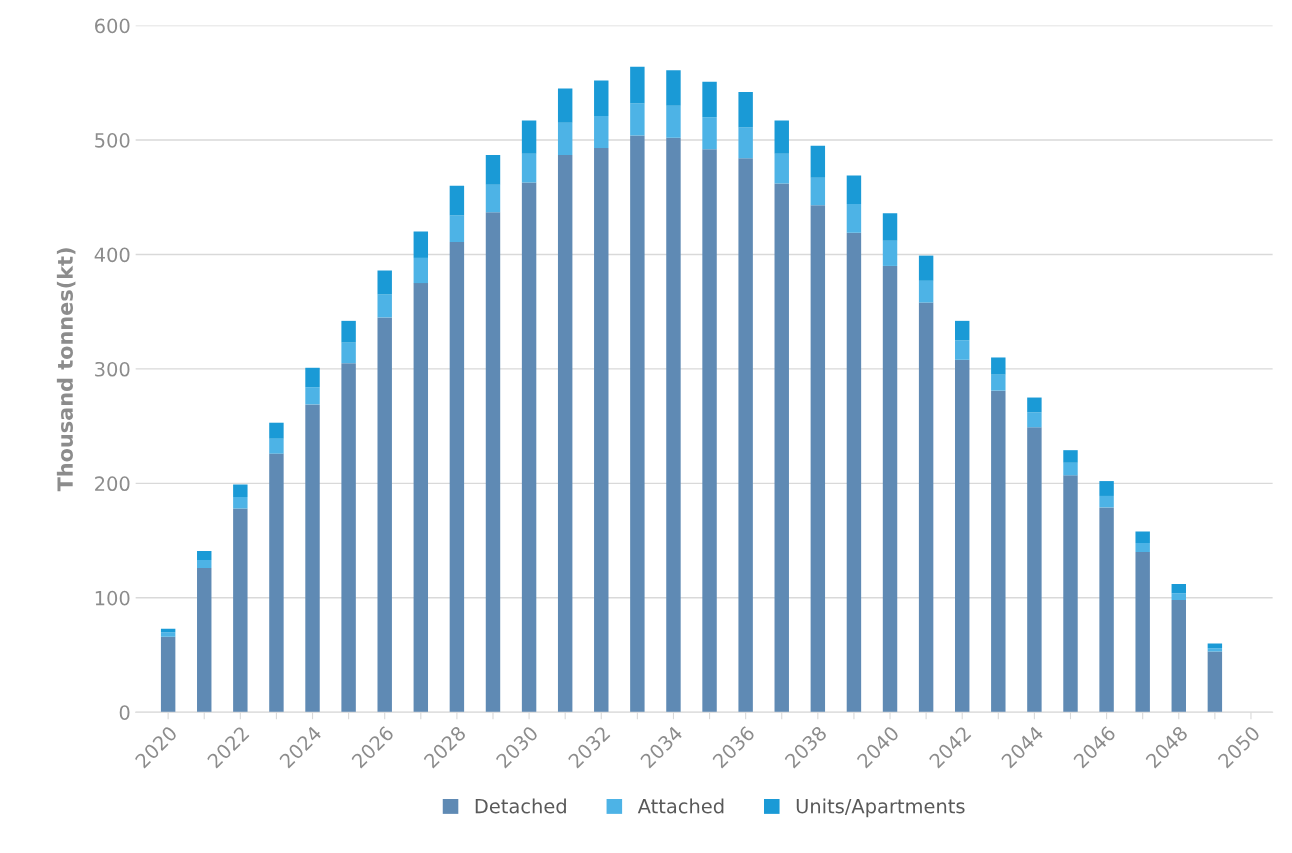  Describe the element at coordinates (112, 140) in the screenshot. I see `y-tick-label: 500` at that location.